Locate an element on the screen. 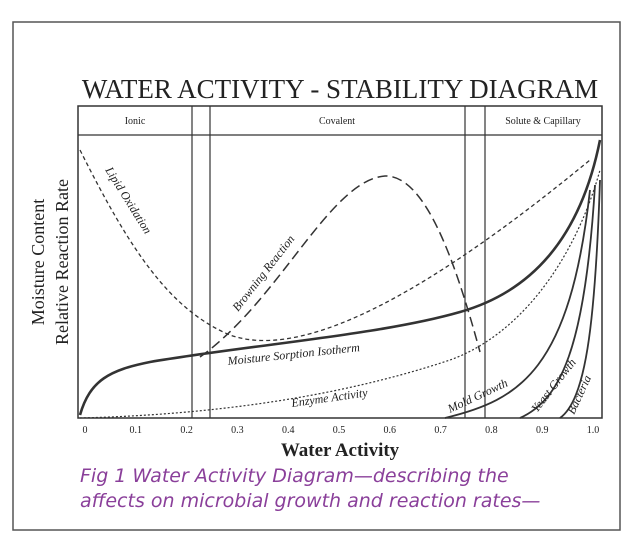 Image resolution: width=633 pixels, height=546 pixels. x-tick-label: 0.6 is located at coordinates (390, 430).